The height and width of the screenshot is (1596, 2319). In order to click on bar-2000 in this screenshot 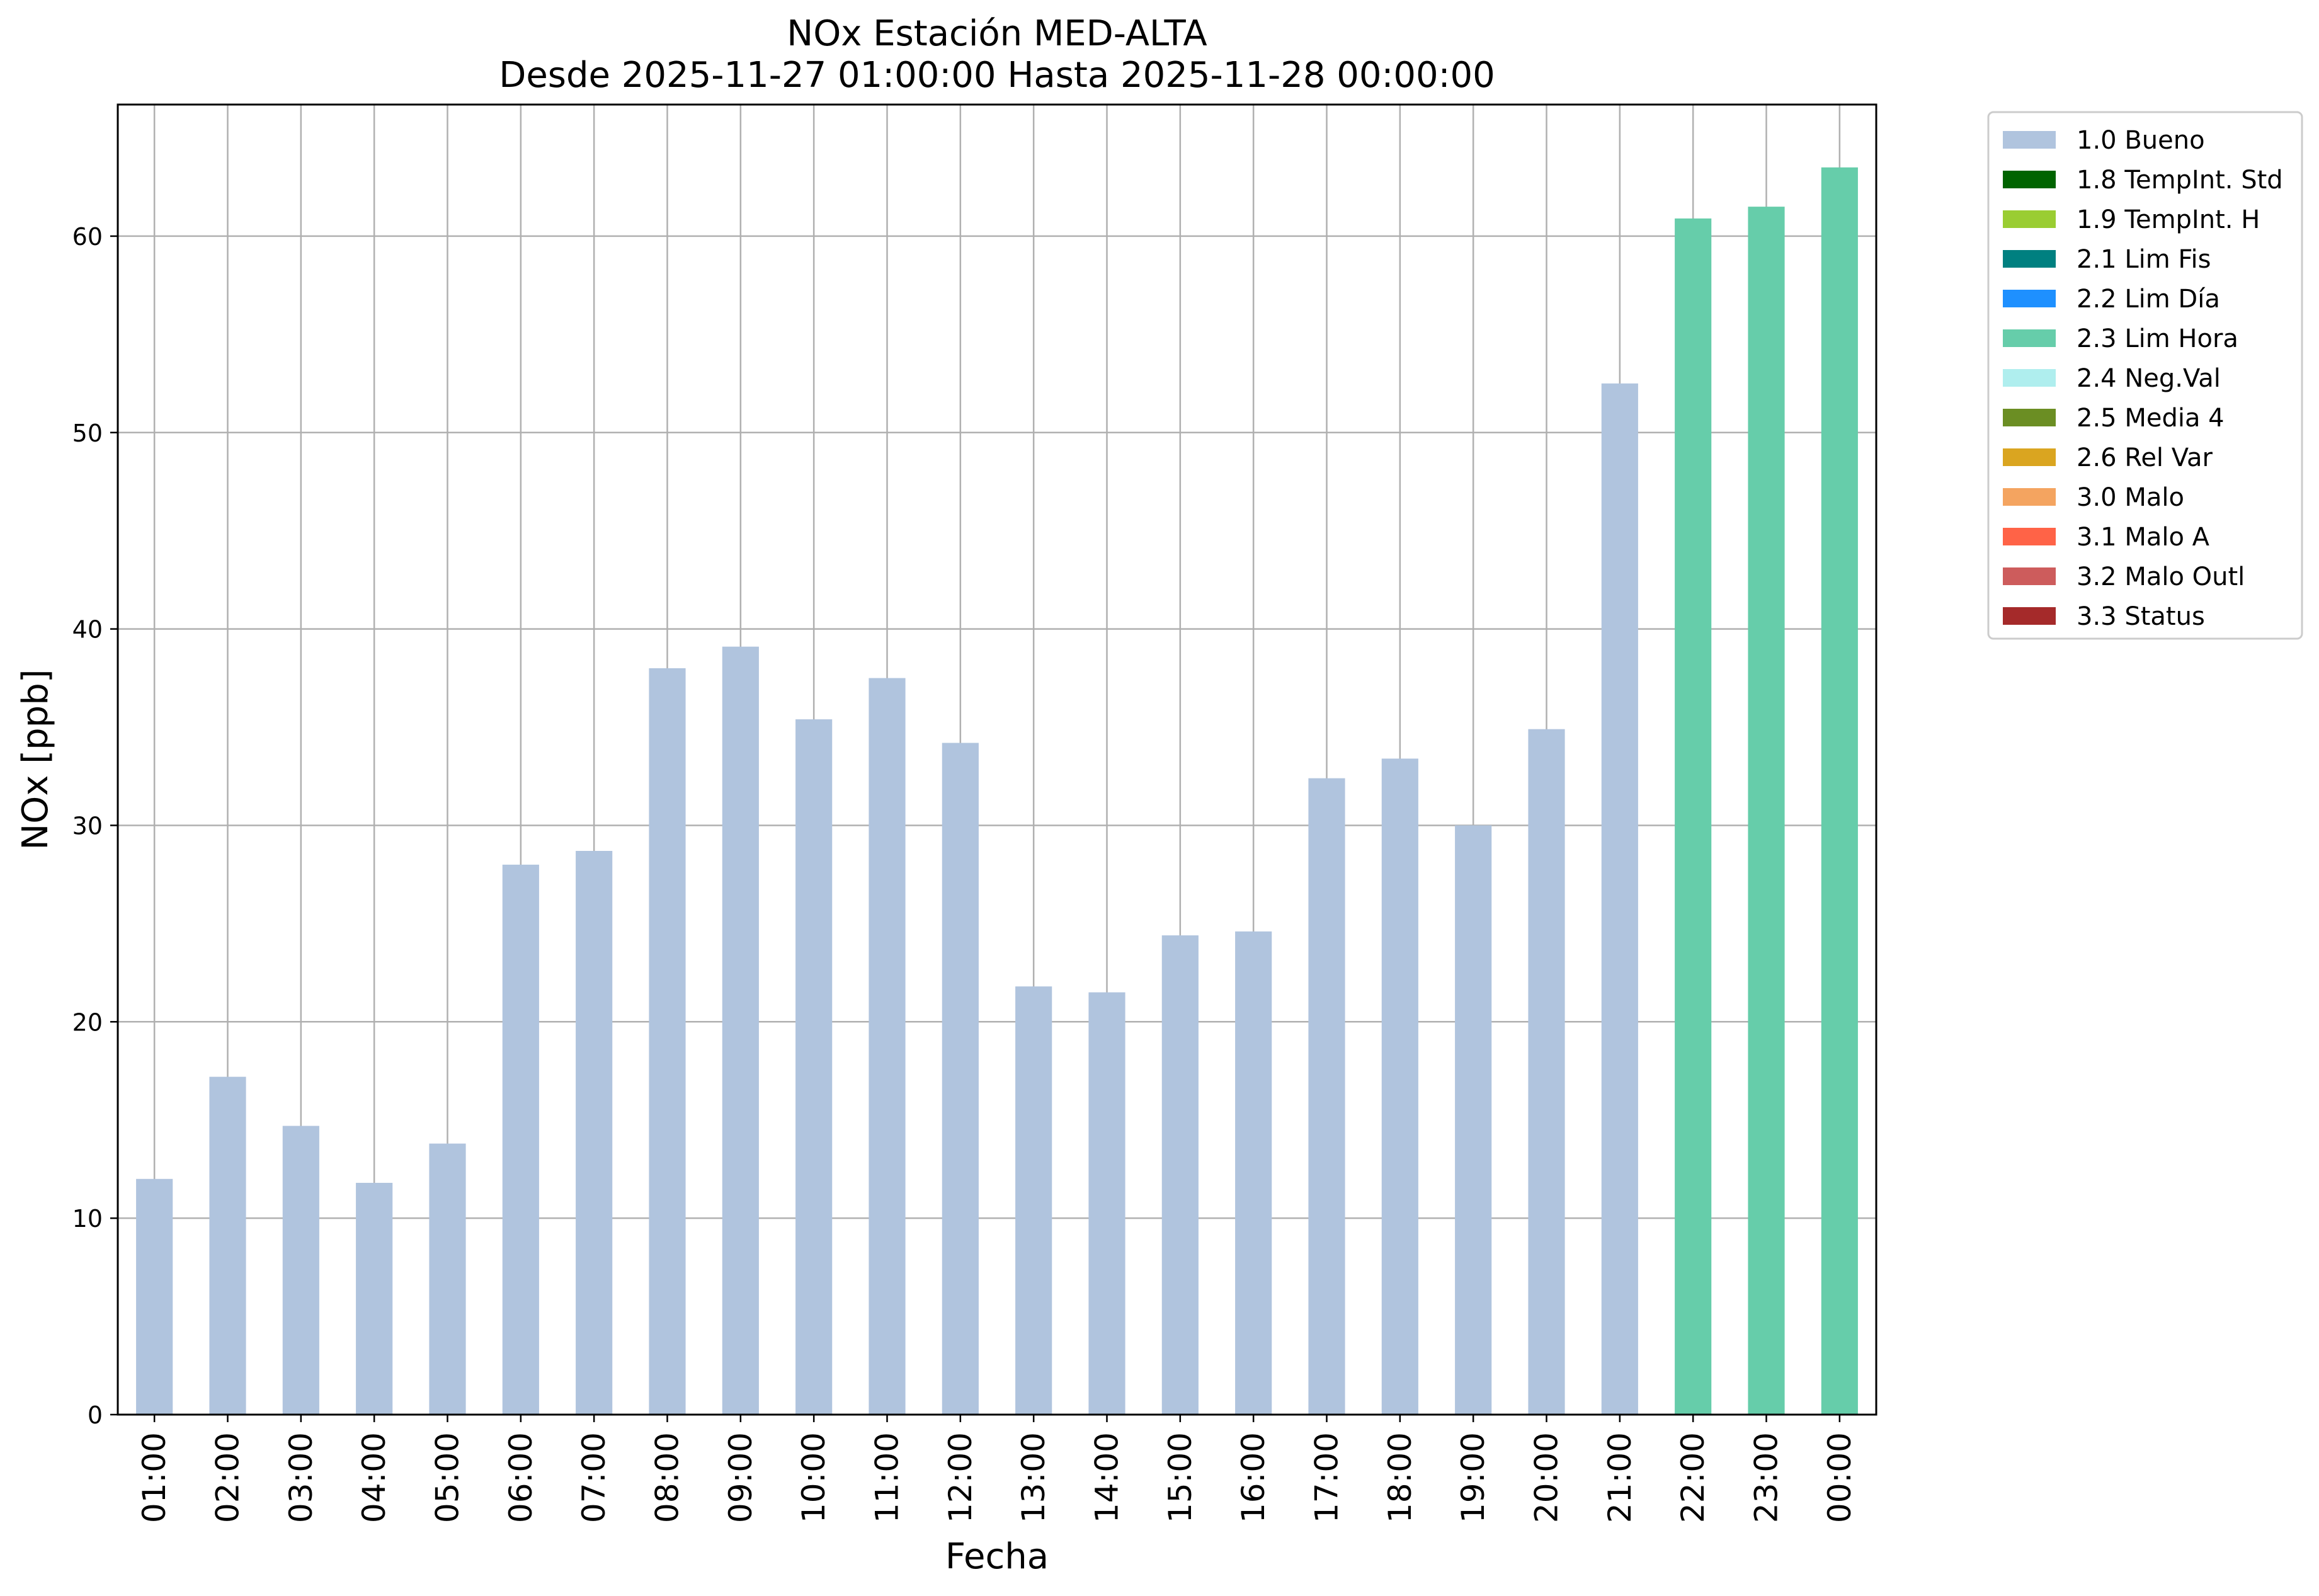, I will do `click(1546, 1072)`.